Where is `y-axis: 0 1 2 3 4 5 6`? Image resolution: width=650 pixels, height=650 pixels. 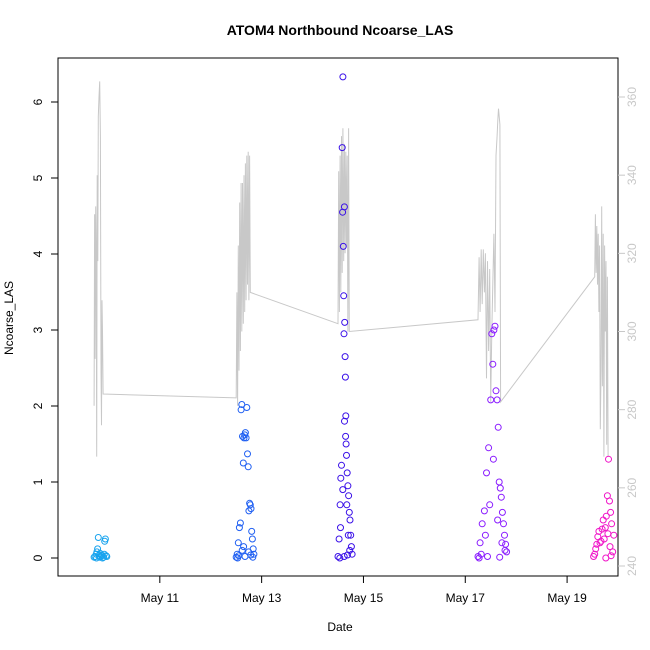
y-axis: 0 1 2 3 4 5 6 is located at coordinates (44, 329).